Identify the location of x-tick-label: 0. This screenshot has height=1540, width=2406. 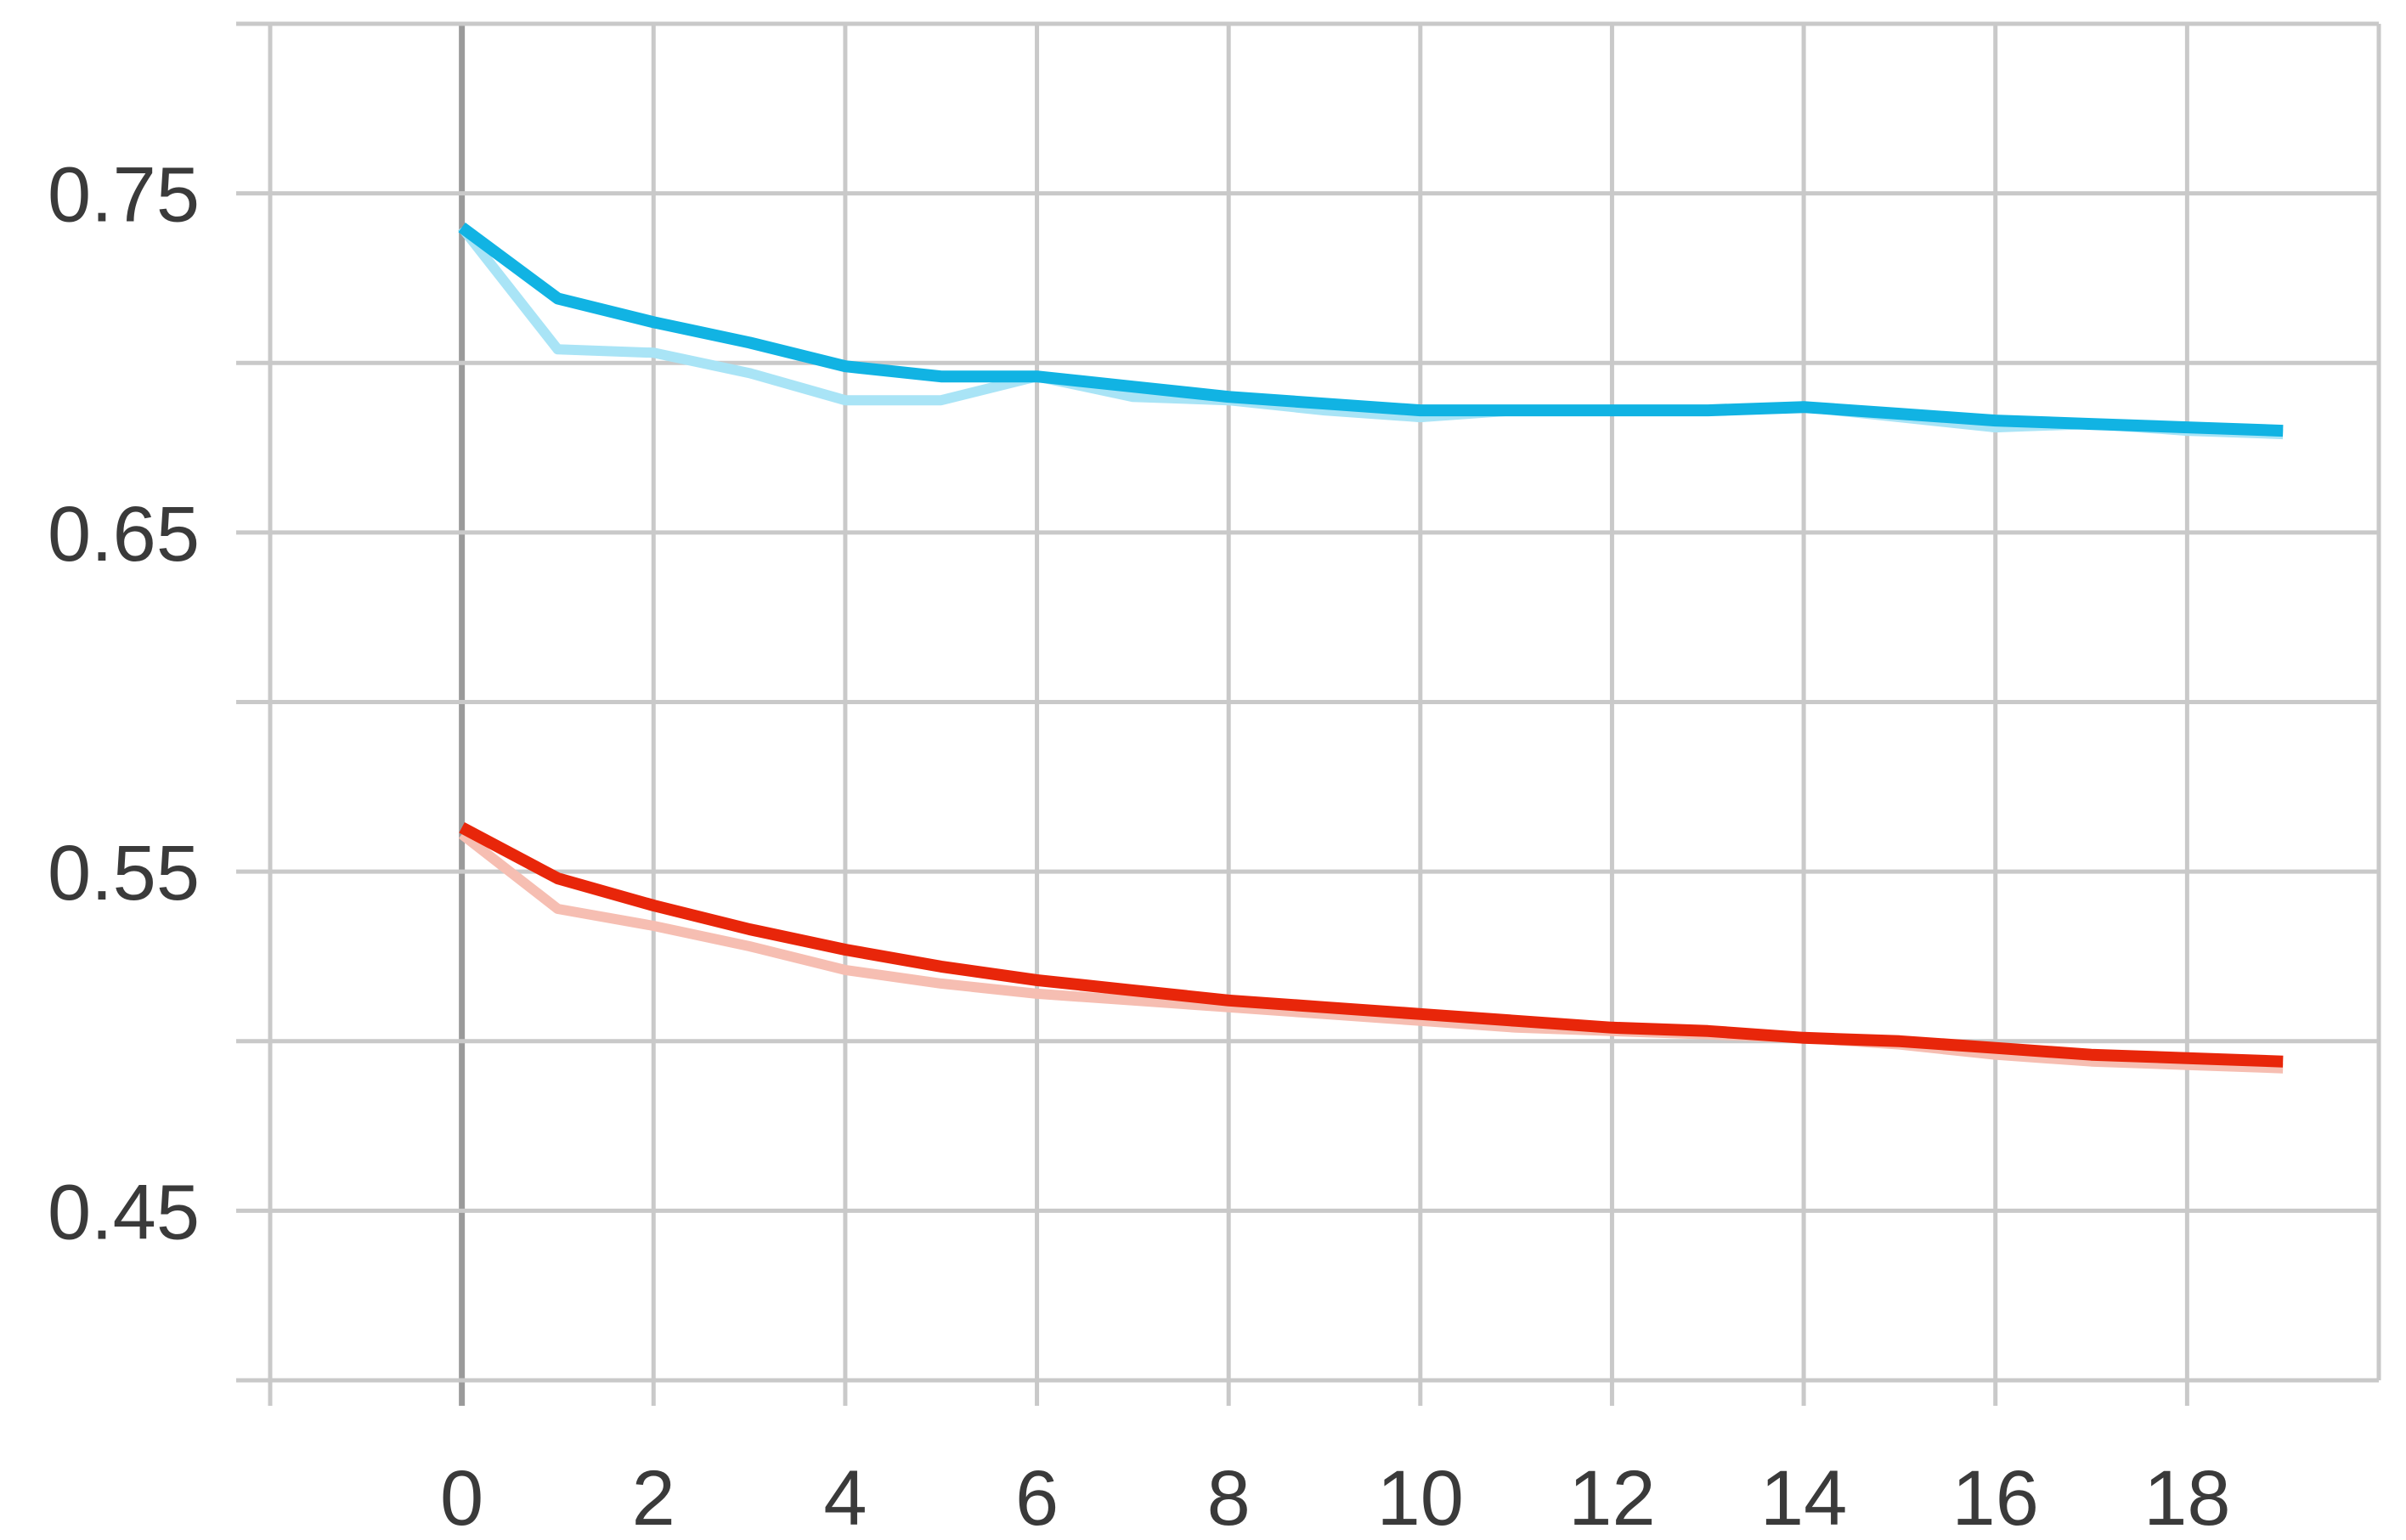
(461, 1497).